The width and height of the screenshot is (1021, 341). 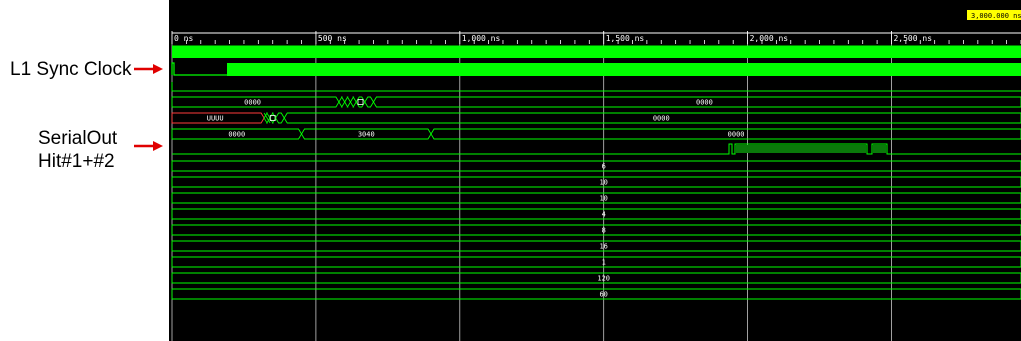 I want to click on ruler-tick-label: 2,000 ns, so click(x=769, y=38).